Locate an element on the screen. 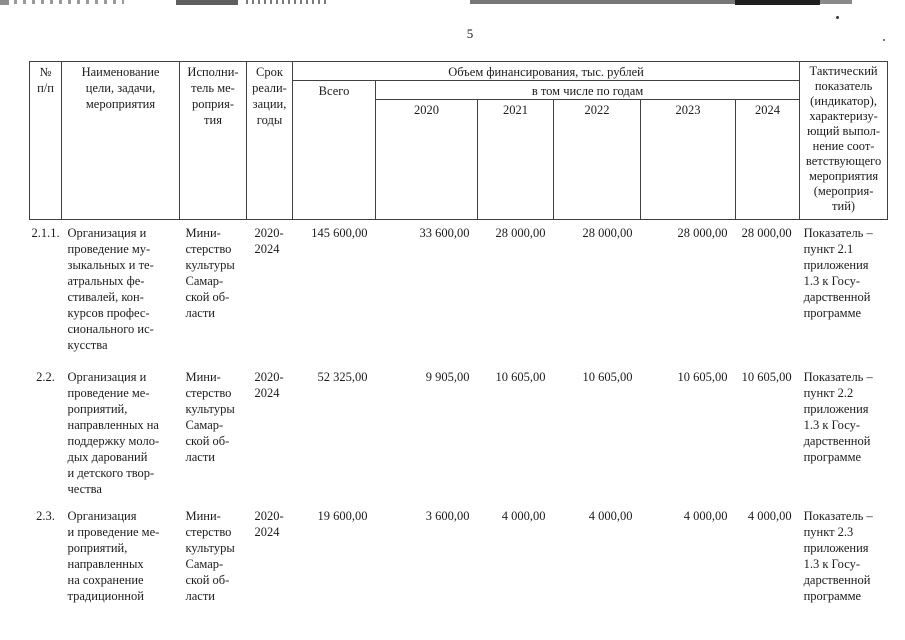 The width and height of the screenshot is (905, 640). header-year-2021: 2021 is located at coordinates (515, 159).